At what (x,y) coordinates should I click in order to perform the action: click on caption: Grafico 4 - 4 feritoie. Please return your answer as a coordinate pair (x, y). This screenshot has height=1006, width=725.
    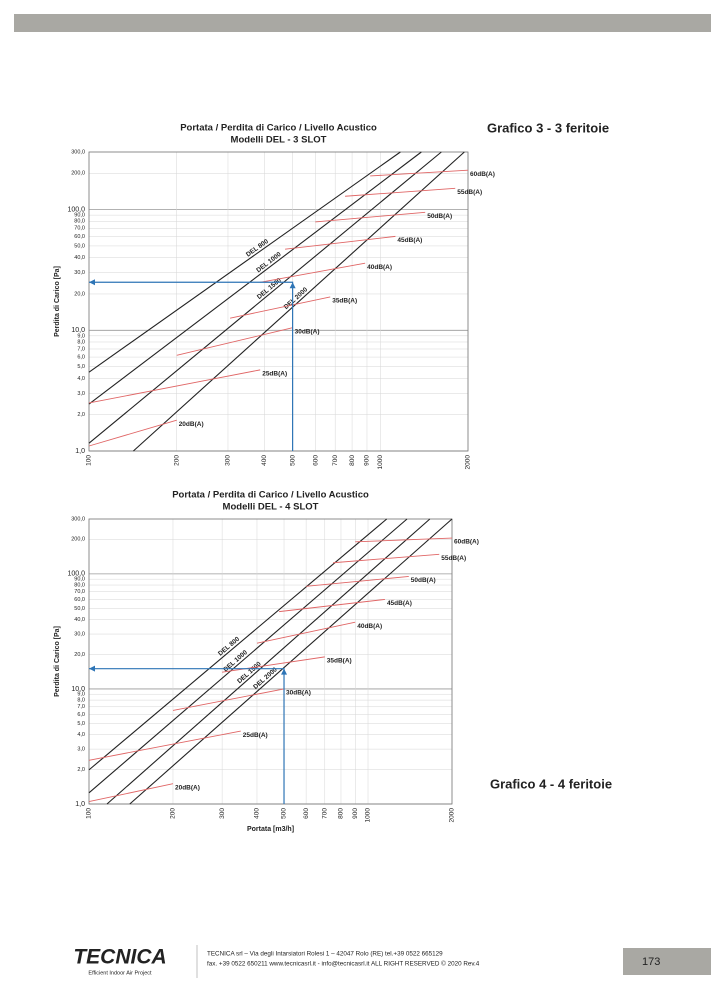
    Looking at the image, I should click on (551, 783).